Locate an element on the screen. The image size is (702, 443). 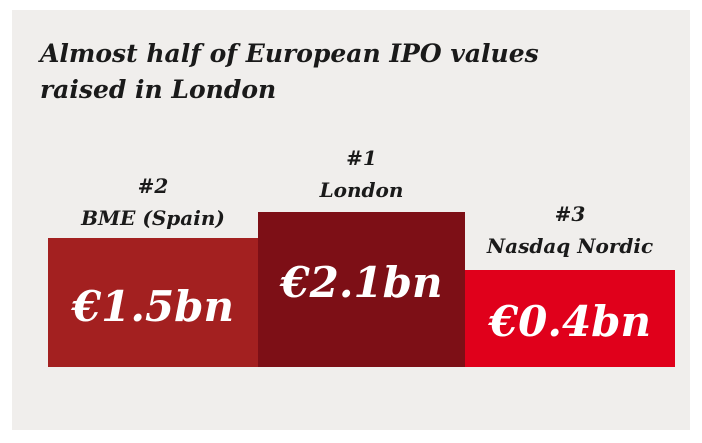
podium-third: #3 Nasdaq Nordic €0.4bn is located at coordinates (570, 282).